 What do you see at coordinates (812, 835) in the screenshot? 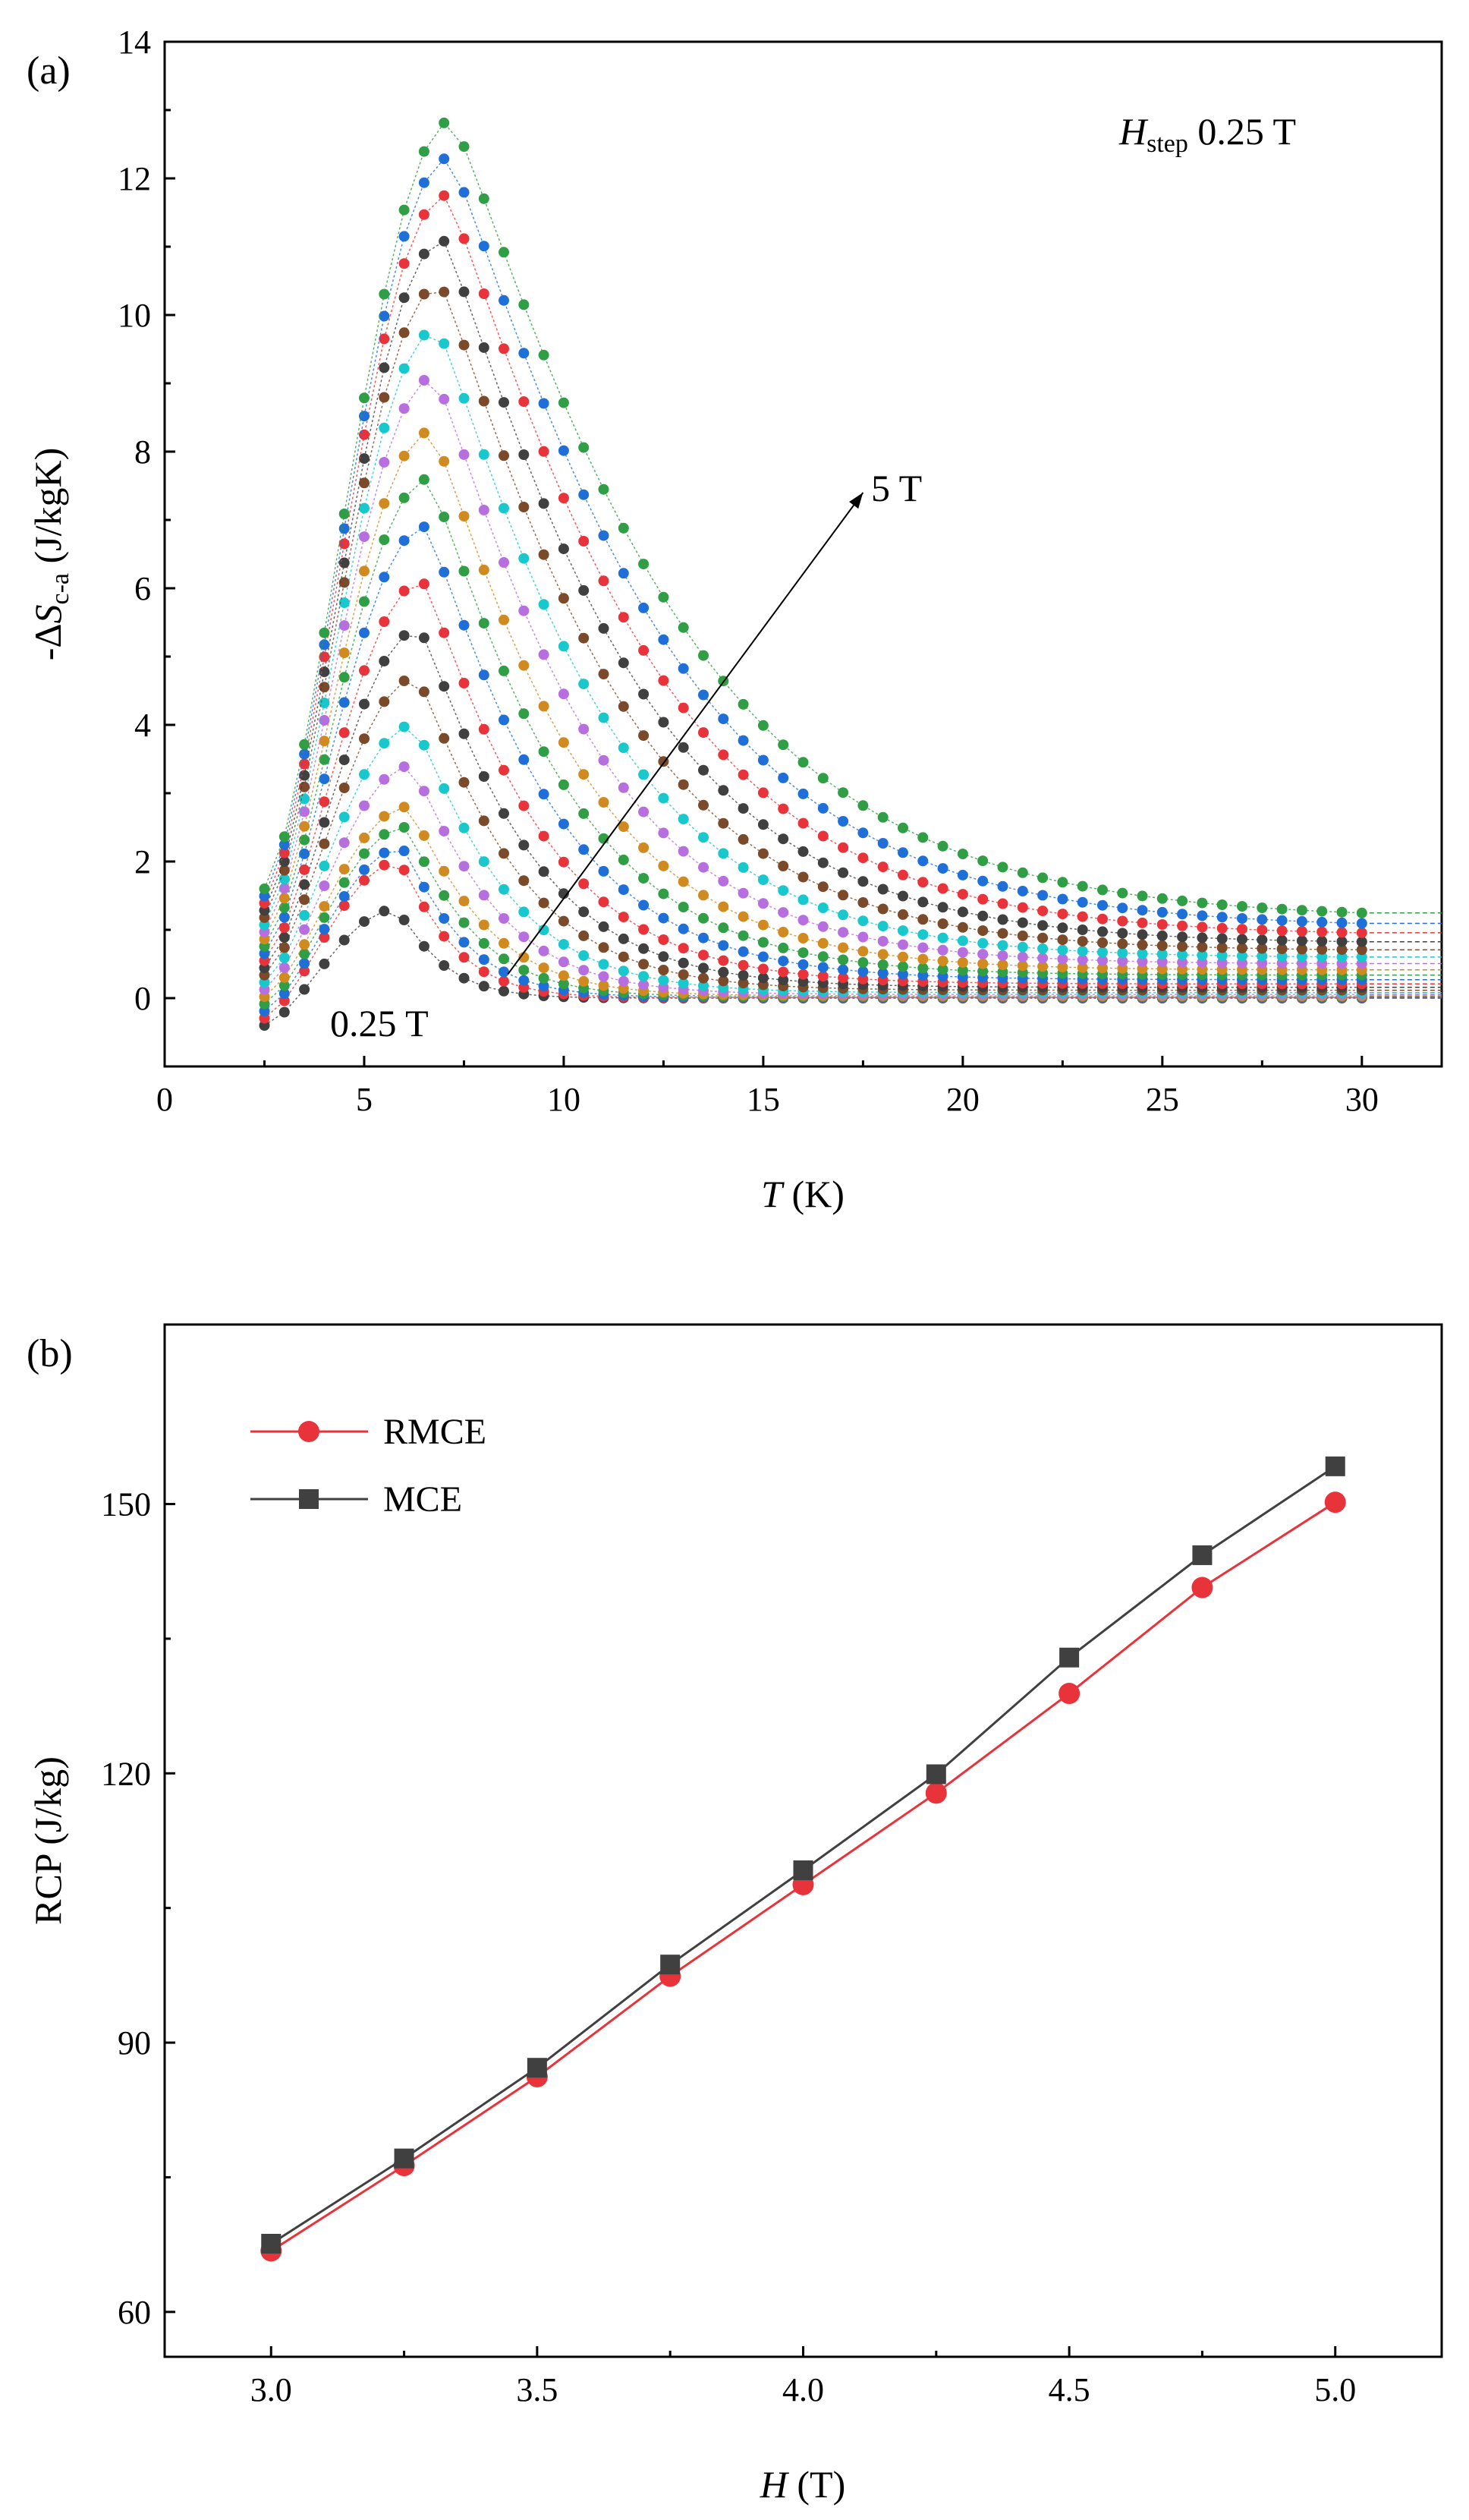
I see `series-line` at bounding box center [812, 835].